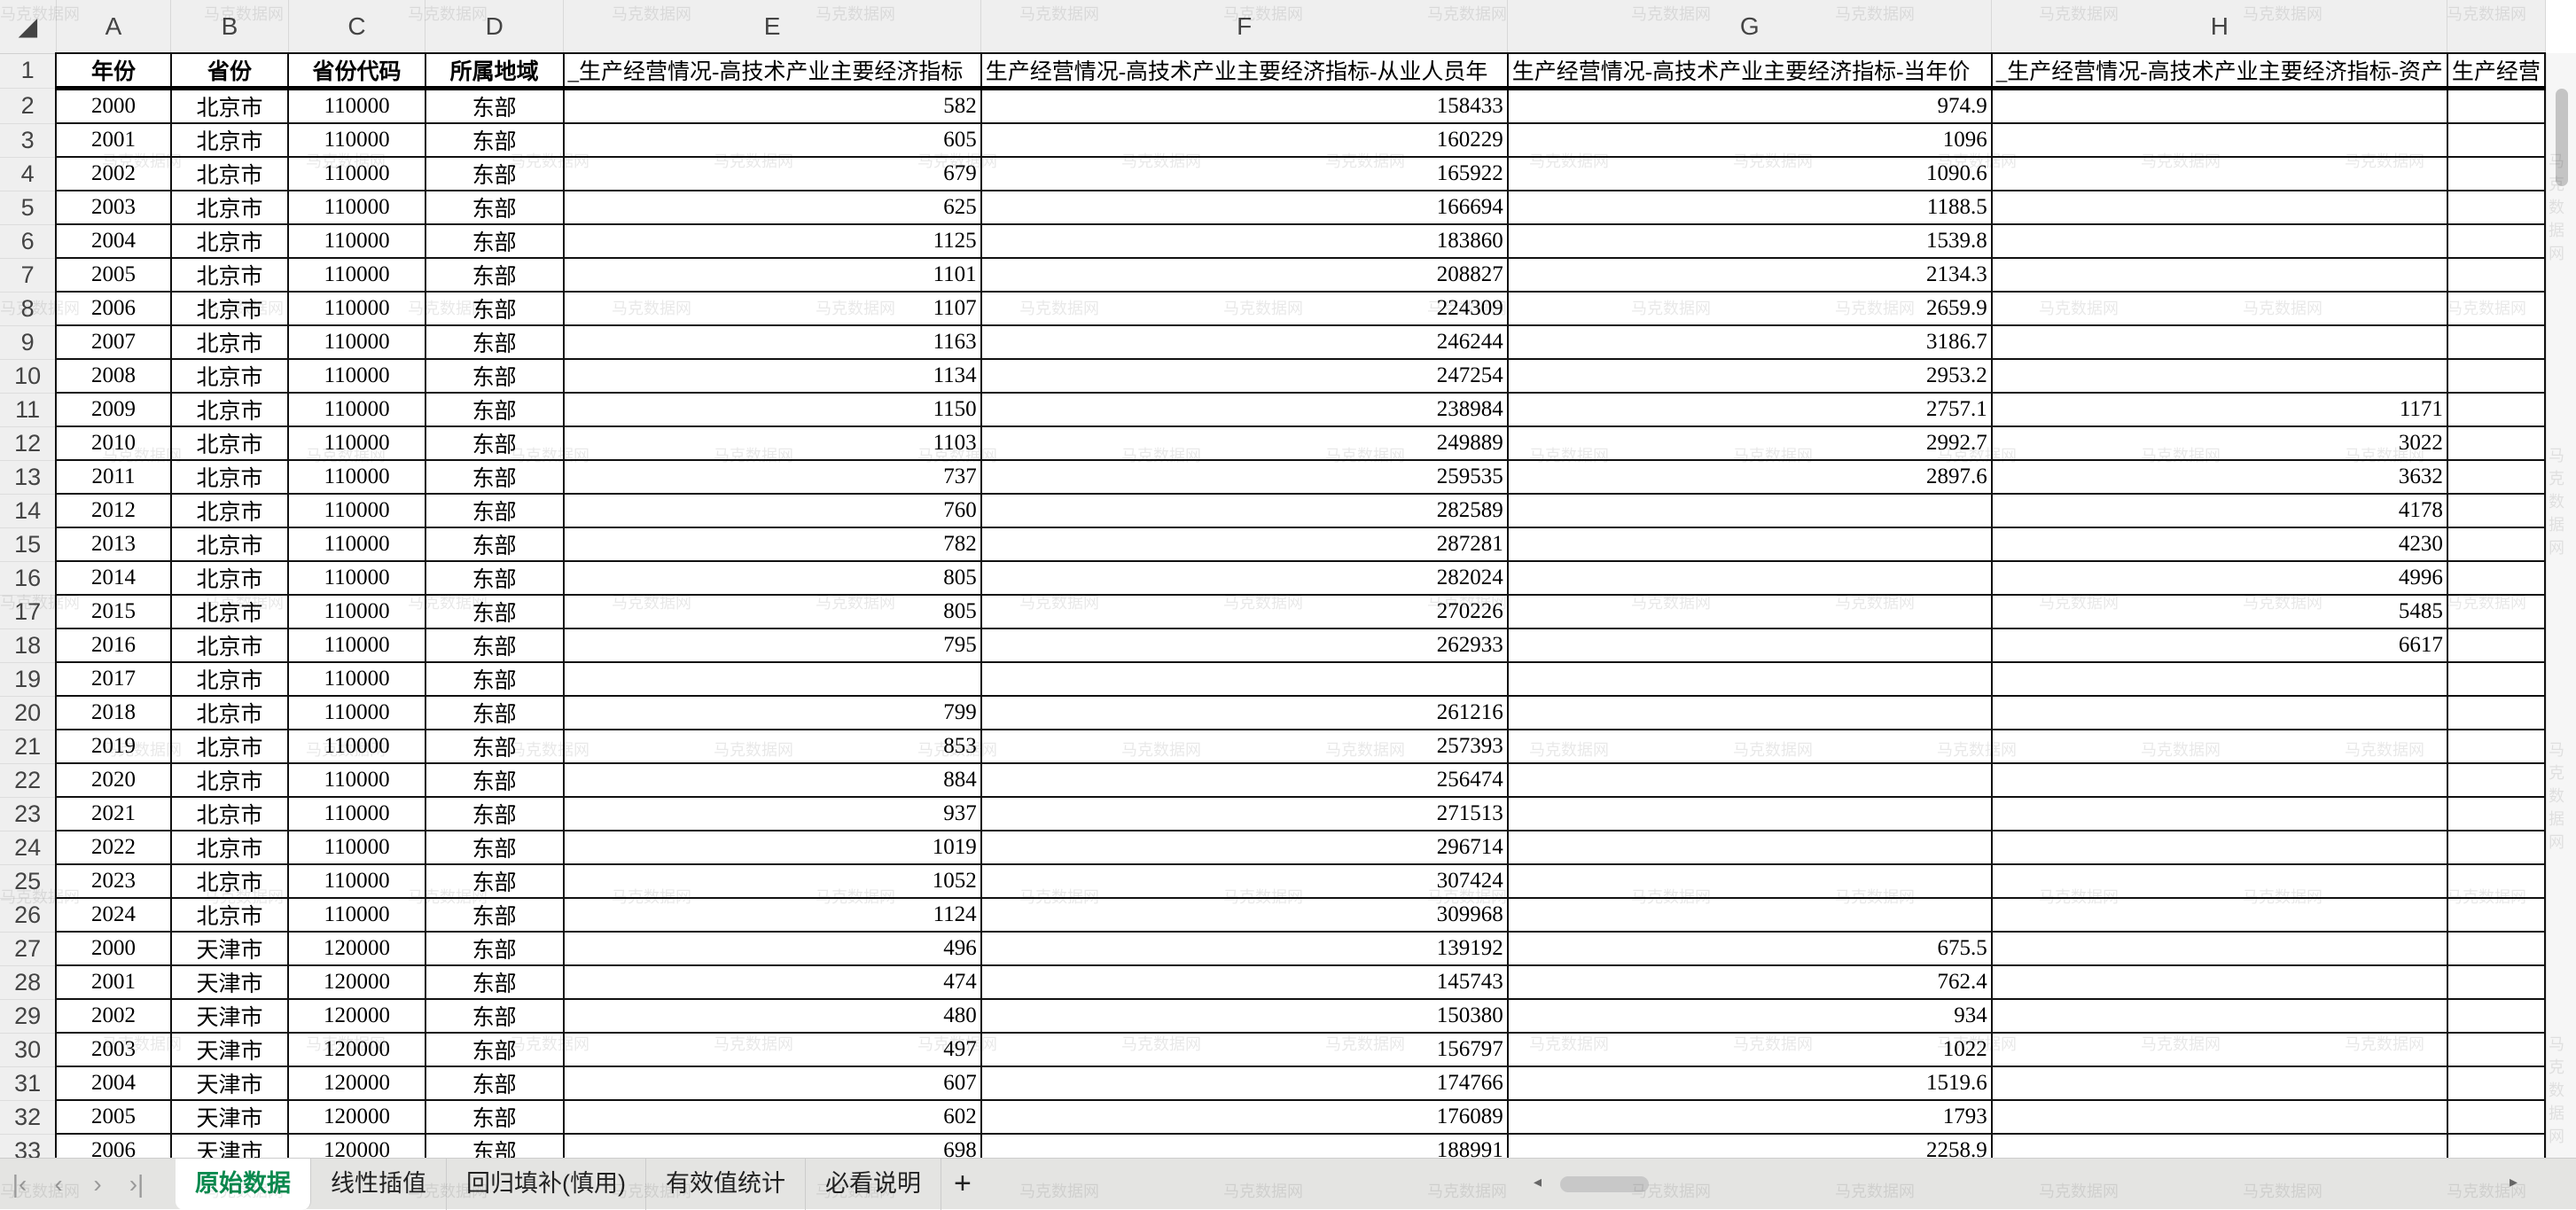  I want to click on cell: 2005, so click(114, 1117).